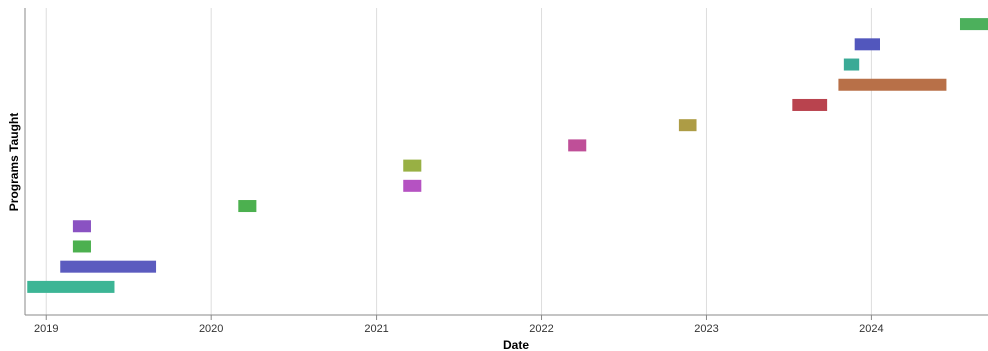 Image resolution: width=988 pixels, height=351 pixels. Describe the element at coordinates (459, 325) in the screenshot. I see `x-tick-labels: 2019 2020 2021 2022 2023 2024` at that location.